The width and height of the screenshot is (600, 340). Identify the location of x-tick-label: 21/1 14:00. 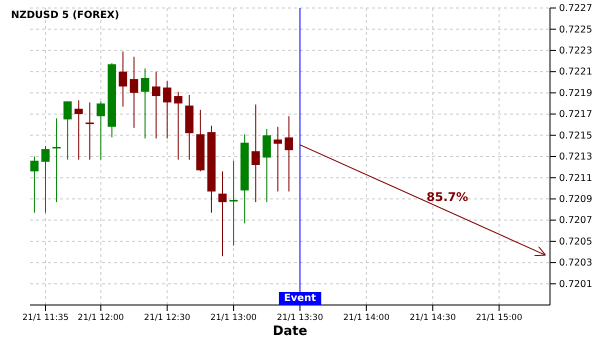
(366, 318).